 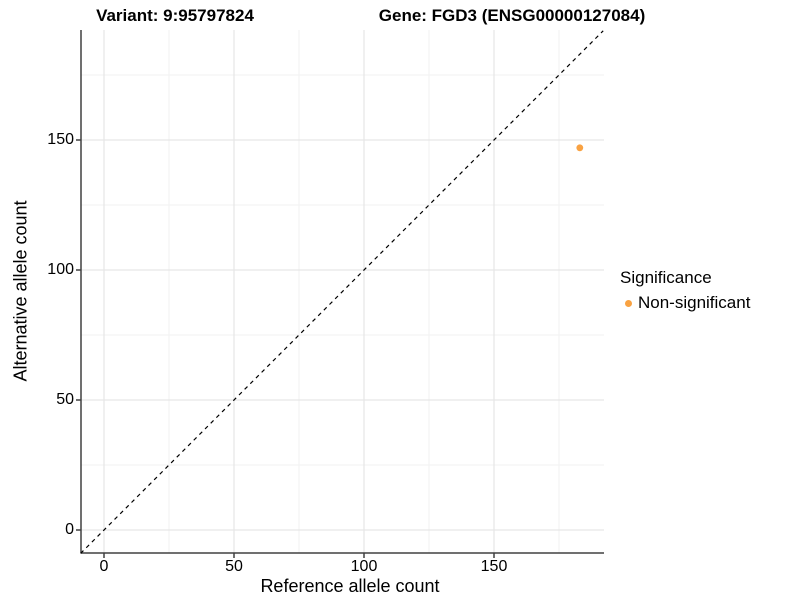 I want to click on plot-title-gene: Gene: FGD3 (ENSG00000127084), so click(x=512, y=15).